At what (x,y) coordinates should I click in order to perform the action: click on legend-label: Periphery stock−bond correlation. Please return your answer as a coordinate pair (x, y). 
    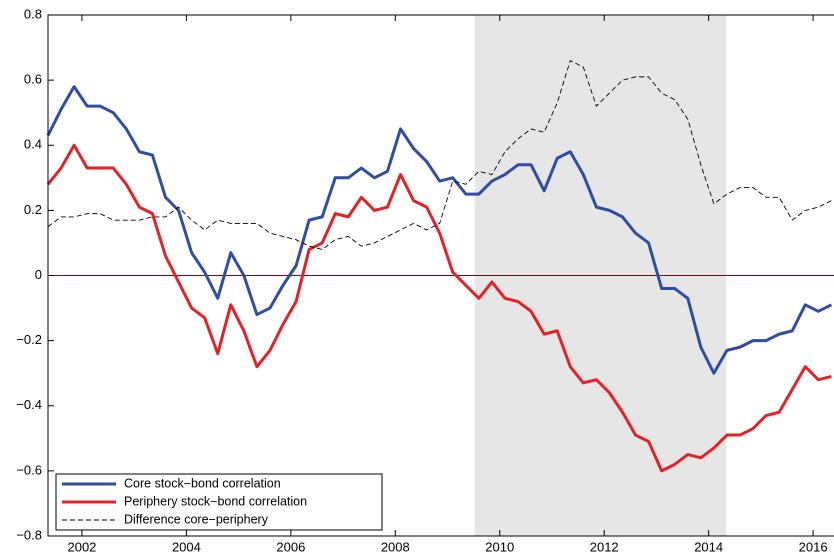
    Looking at the image, I should click on (215, 501).